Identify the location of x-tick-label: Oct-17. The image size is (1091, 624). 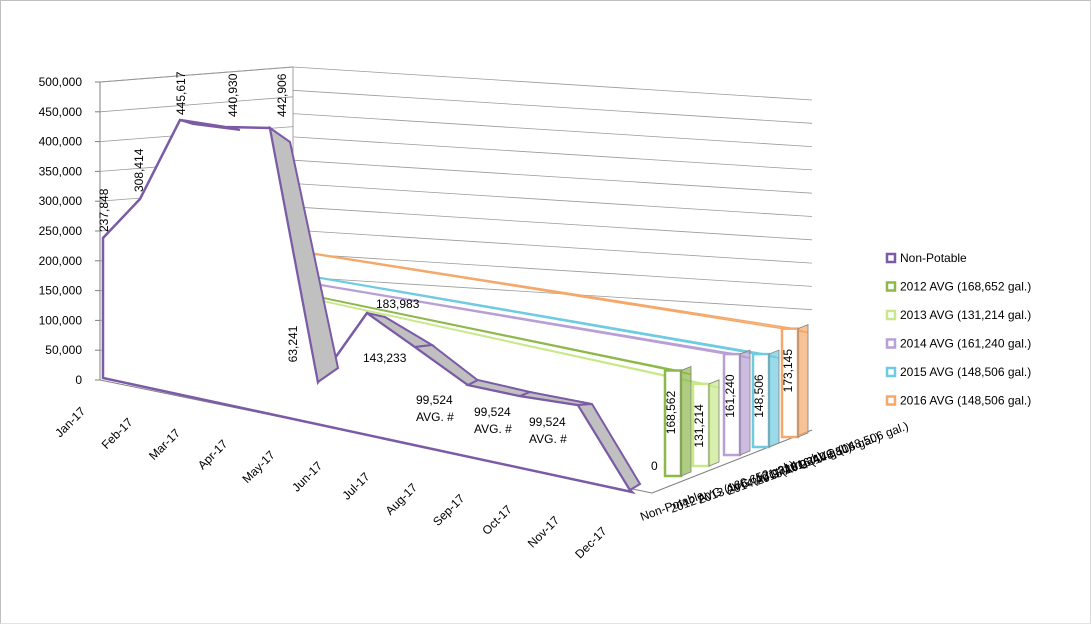
(497, 520).